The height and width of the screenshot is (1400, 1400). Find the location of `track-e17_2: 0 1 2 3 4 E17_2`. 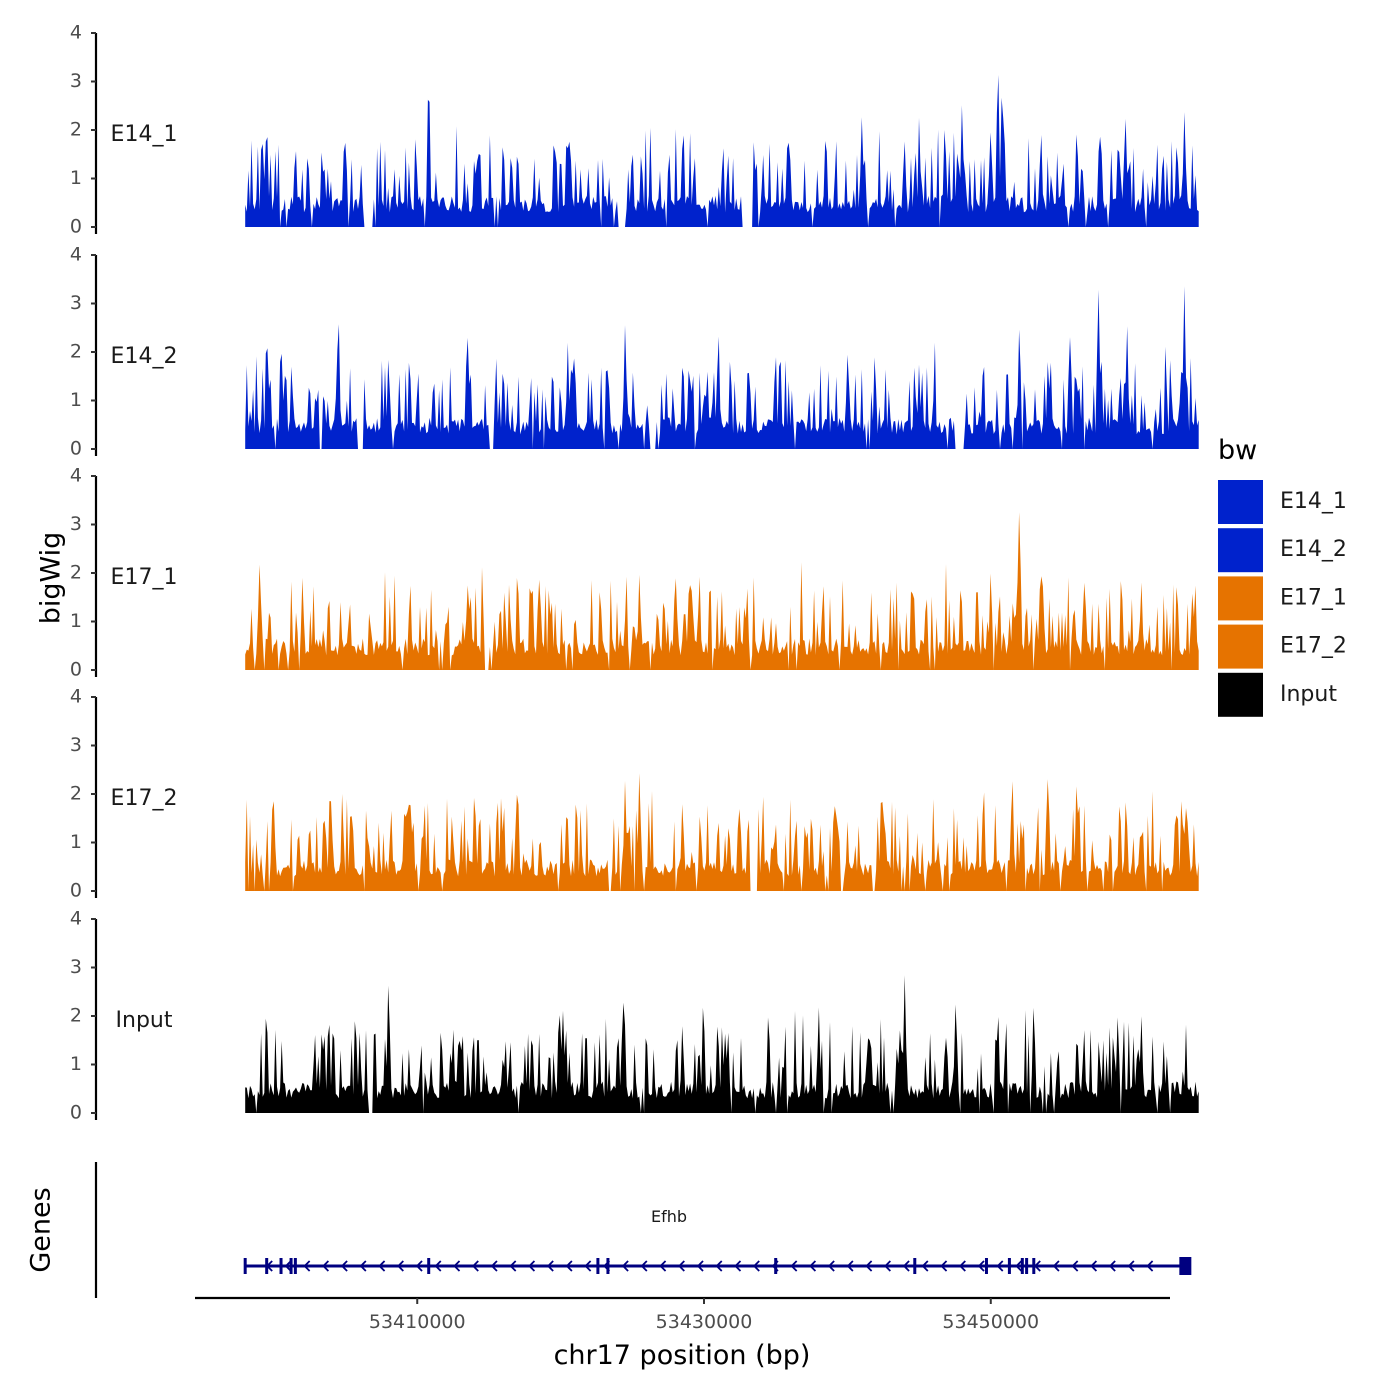

track-e17_2: 0 1 2 3 4 E17_2 is located at coordinates (634, 794).